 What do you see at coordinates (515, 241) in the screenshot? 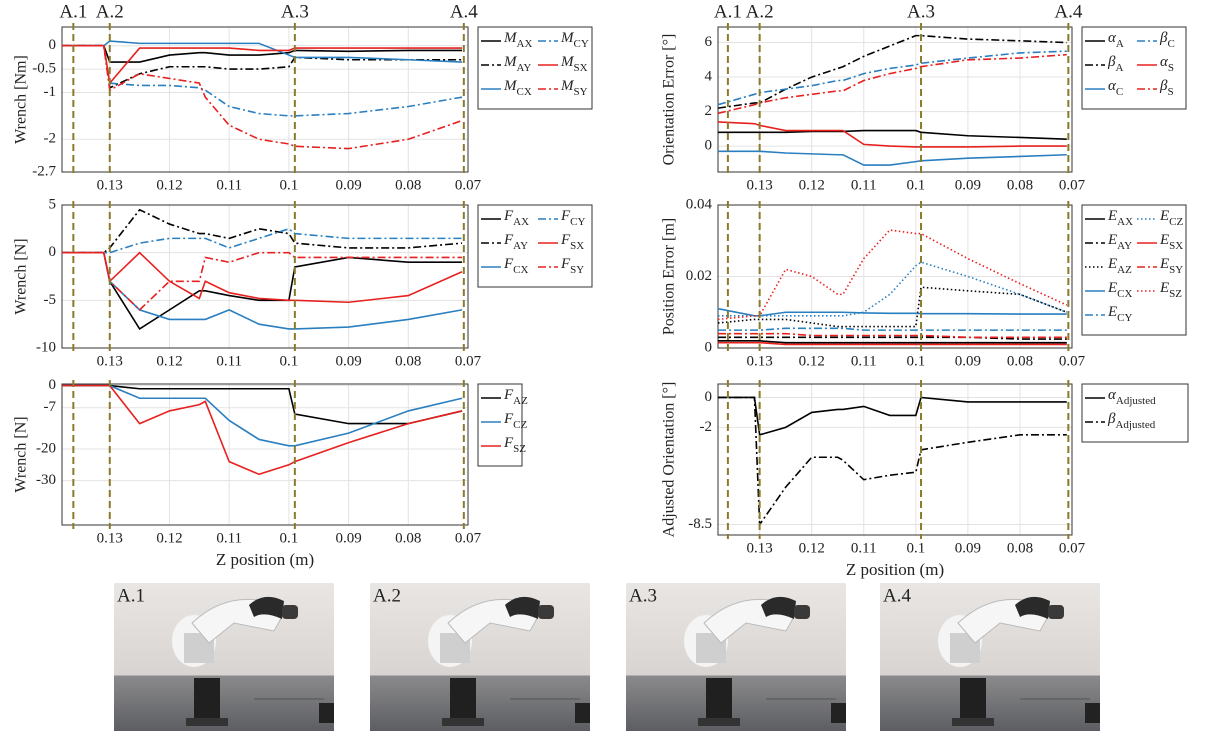
I see `legend-label: FAY` at bounding box center [515, 241].